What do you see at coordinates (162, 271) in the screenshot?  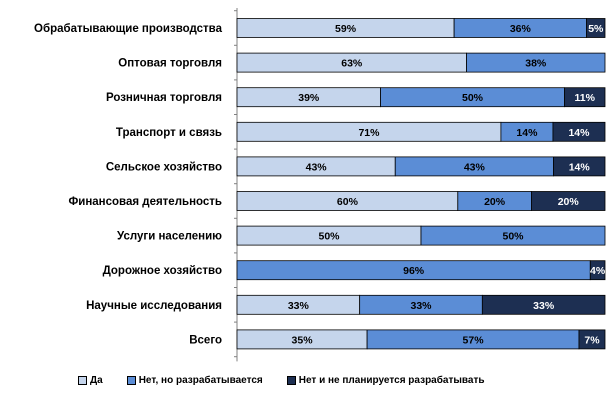 I see `category-label: Дорожное хозяйство` at bounding box center [162, 271].